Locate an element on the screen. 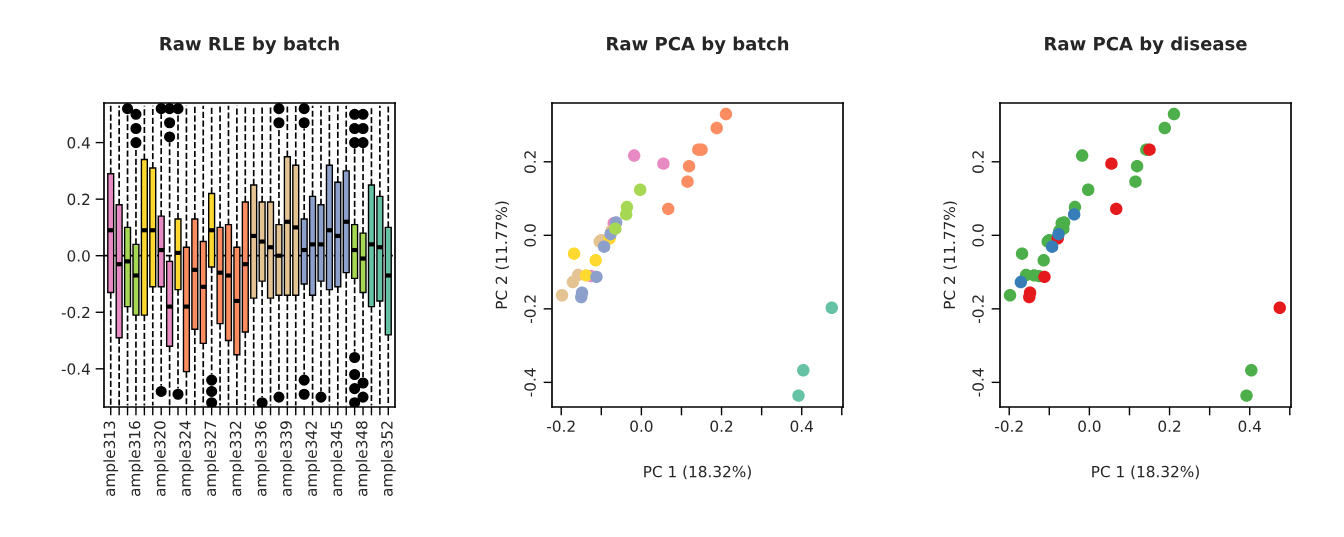  chart-title: Raw RLE by batch is located at coordinates (249, 45).